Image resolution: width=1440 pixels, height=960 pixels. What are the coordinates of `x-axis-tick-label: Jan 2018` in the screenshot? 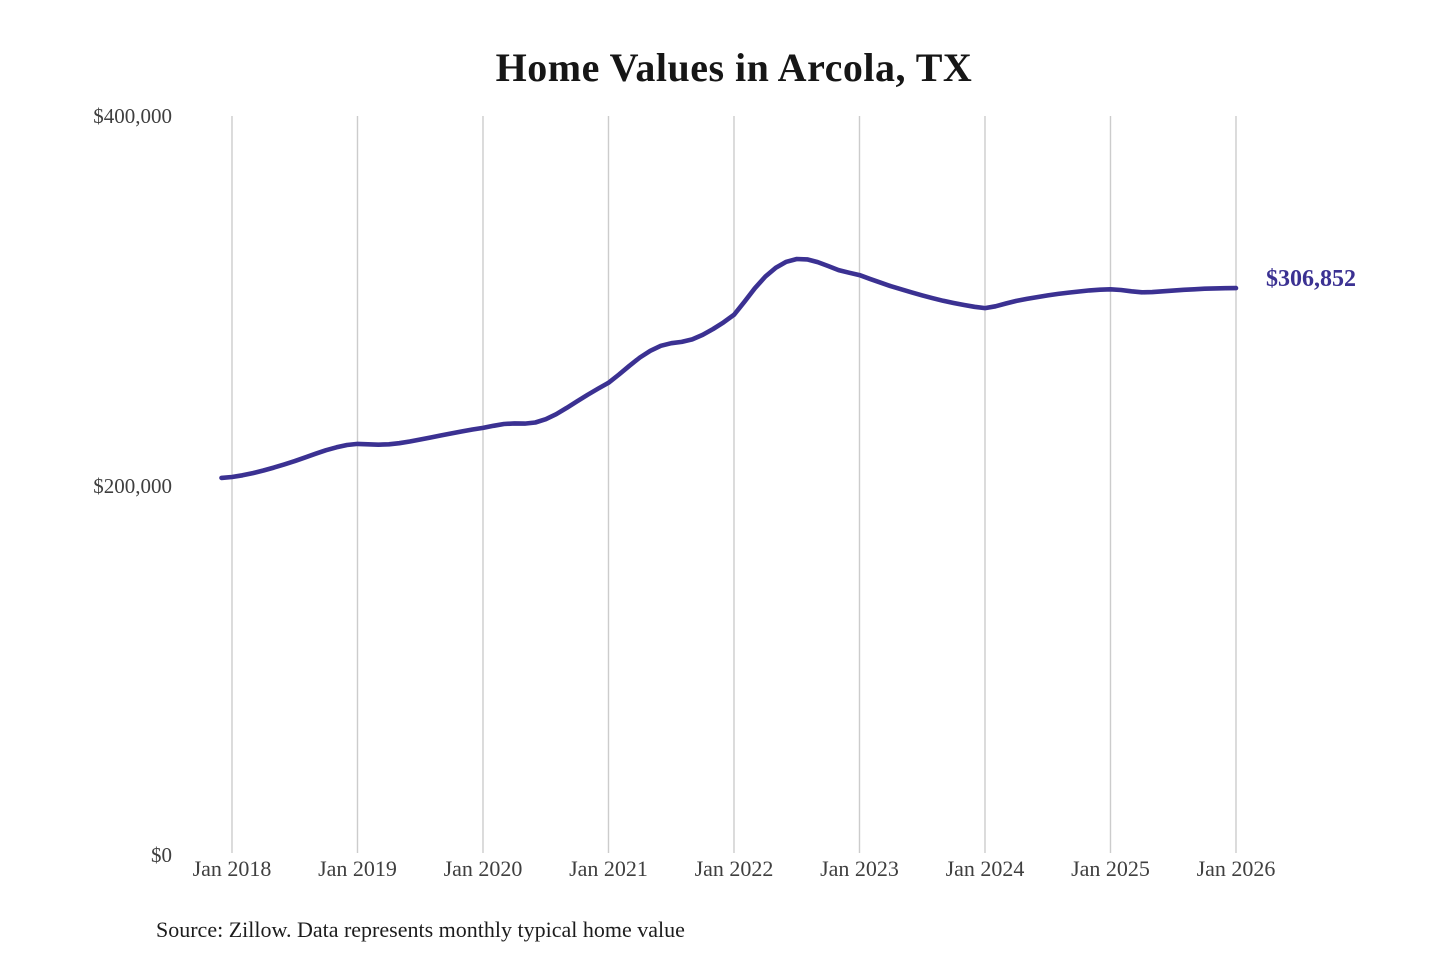 It's located at (232, 868).